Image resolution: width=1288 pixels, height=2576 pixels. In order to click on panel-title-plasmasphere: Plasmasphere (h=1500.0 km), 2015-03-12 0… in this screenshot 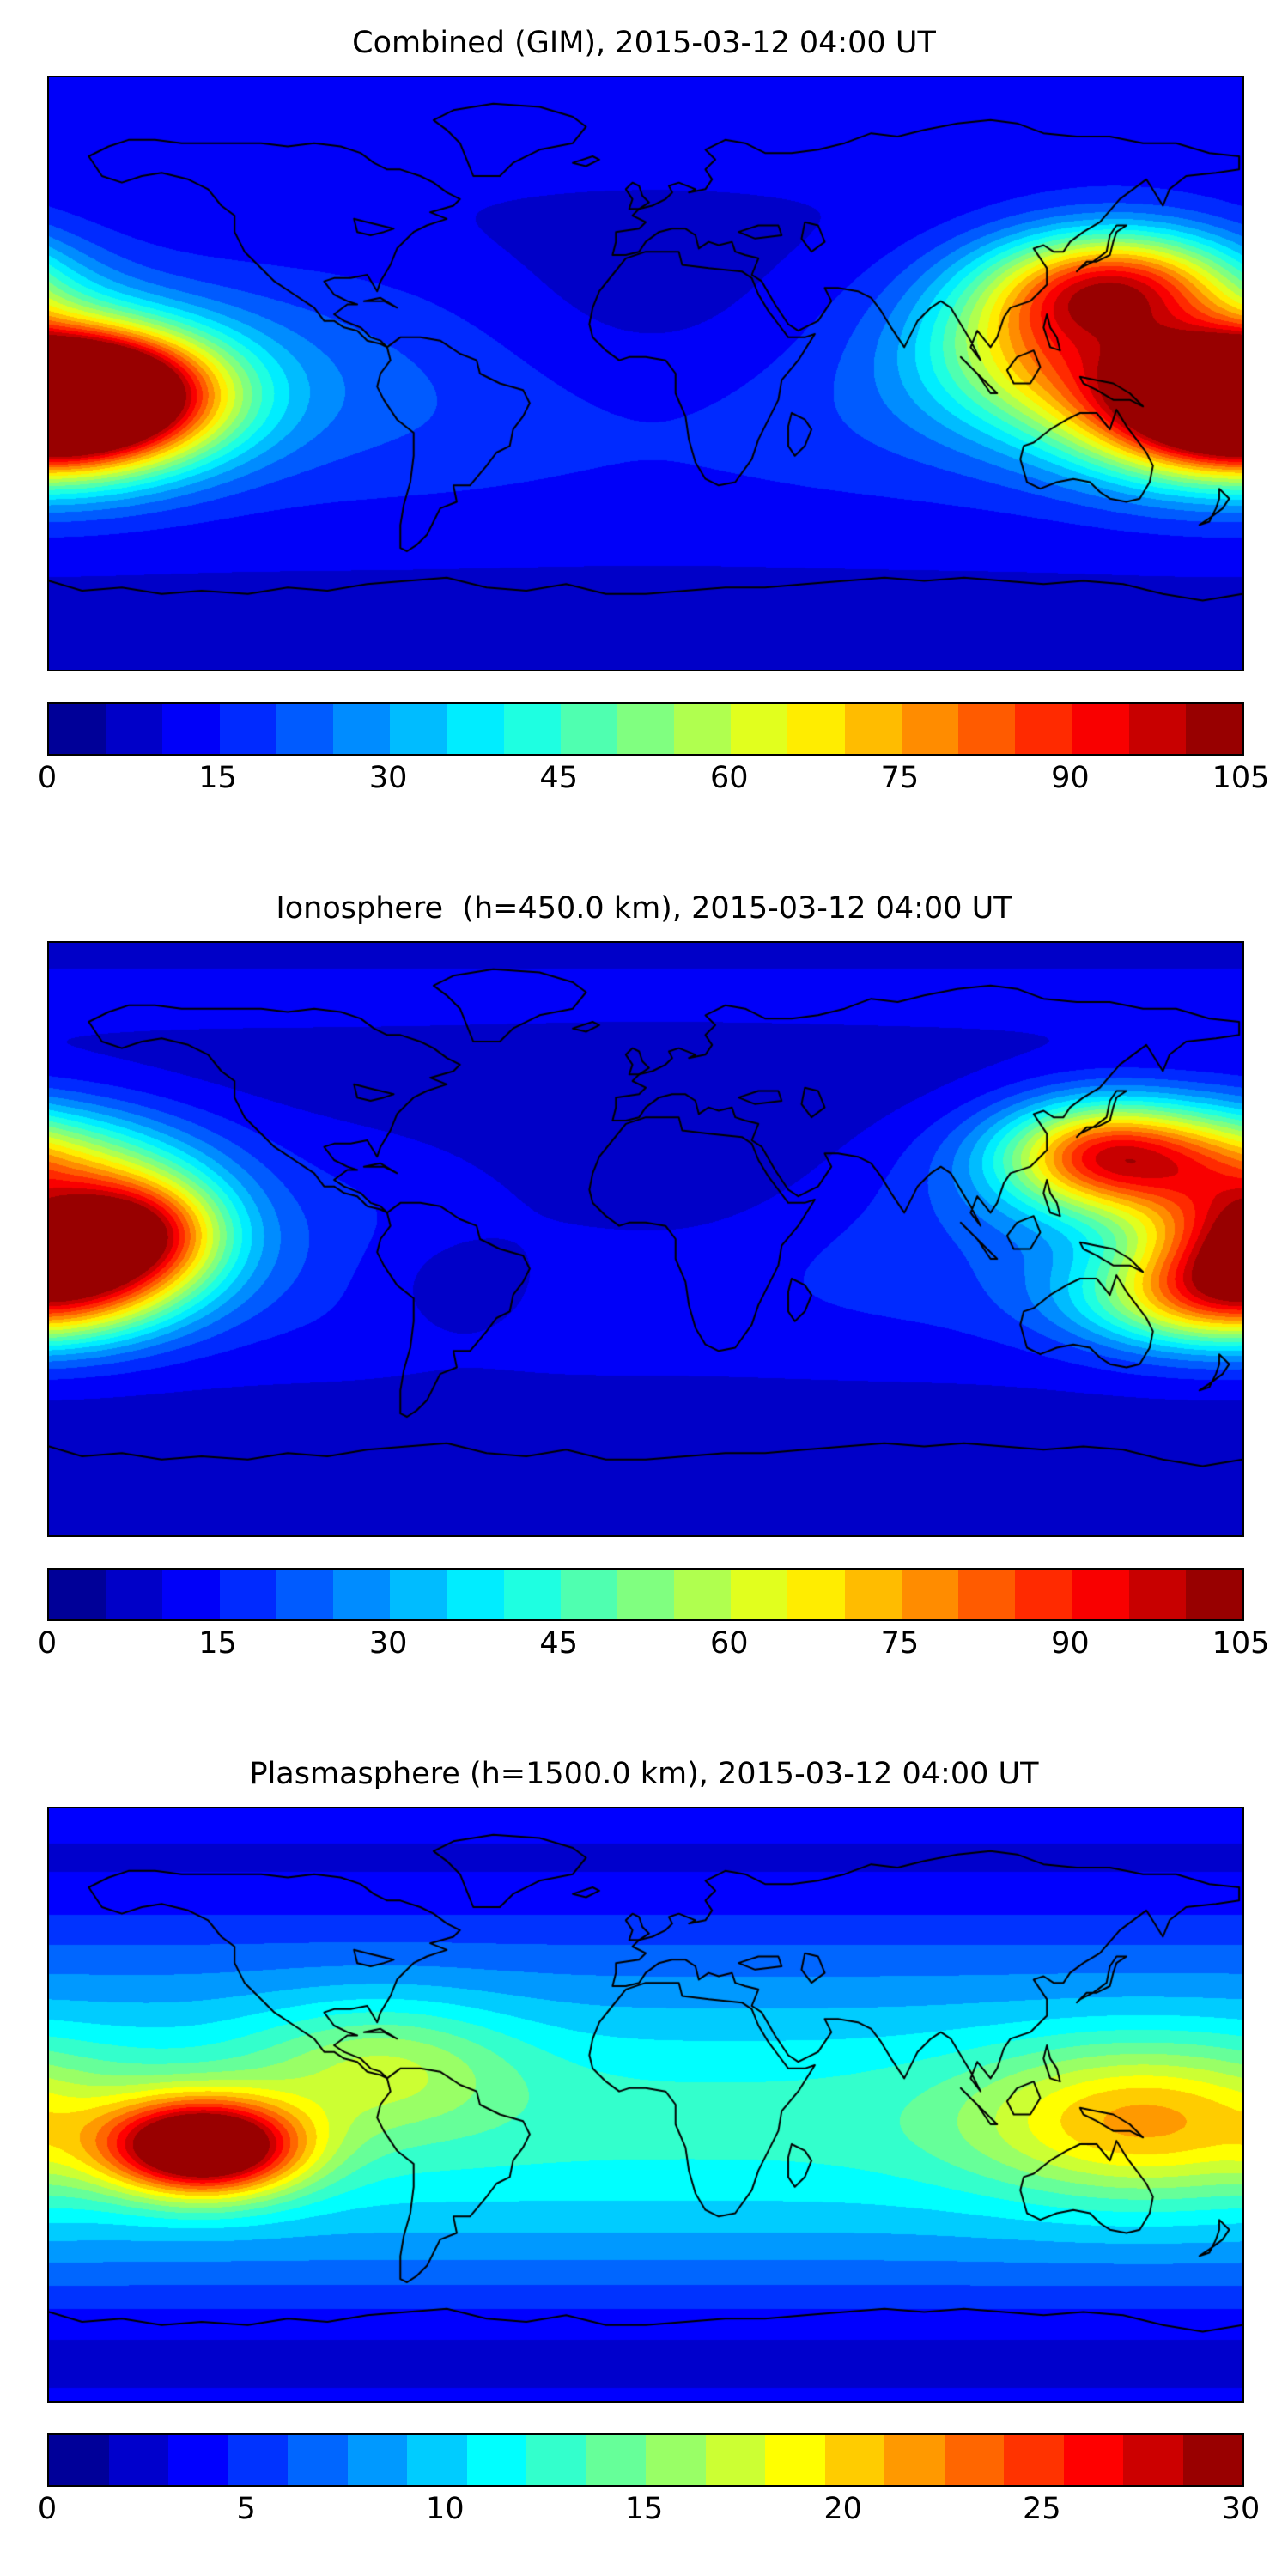, I will do `click(644, 1774)`.